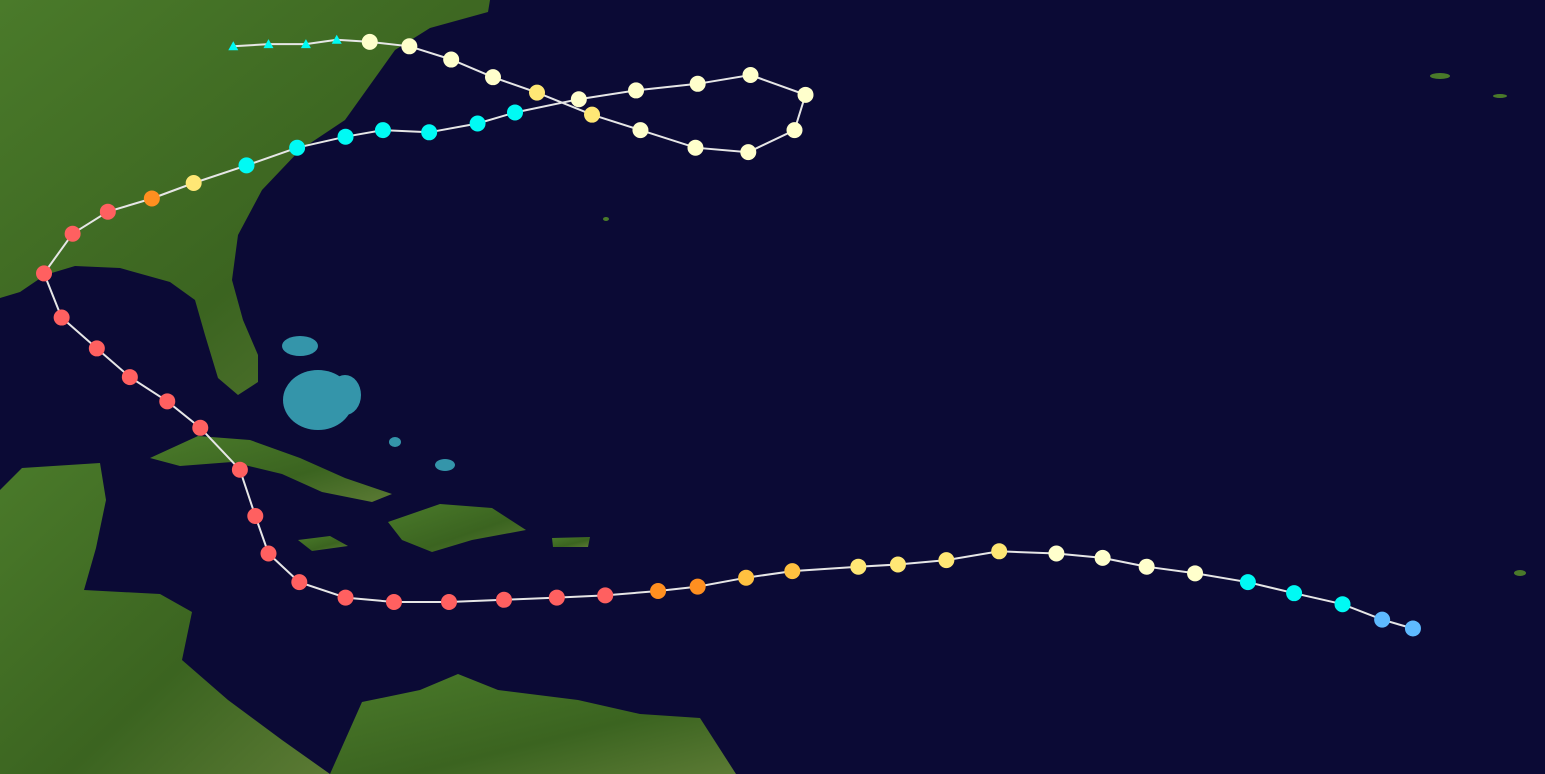 This screenshot has width=1545, height=774. Describe the element at coordinates (165, 618) in the screenshot. I see `land-central-america` at that location.